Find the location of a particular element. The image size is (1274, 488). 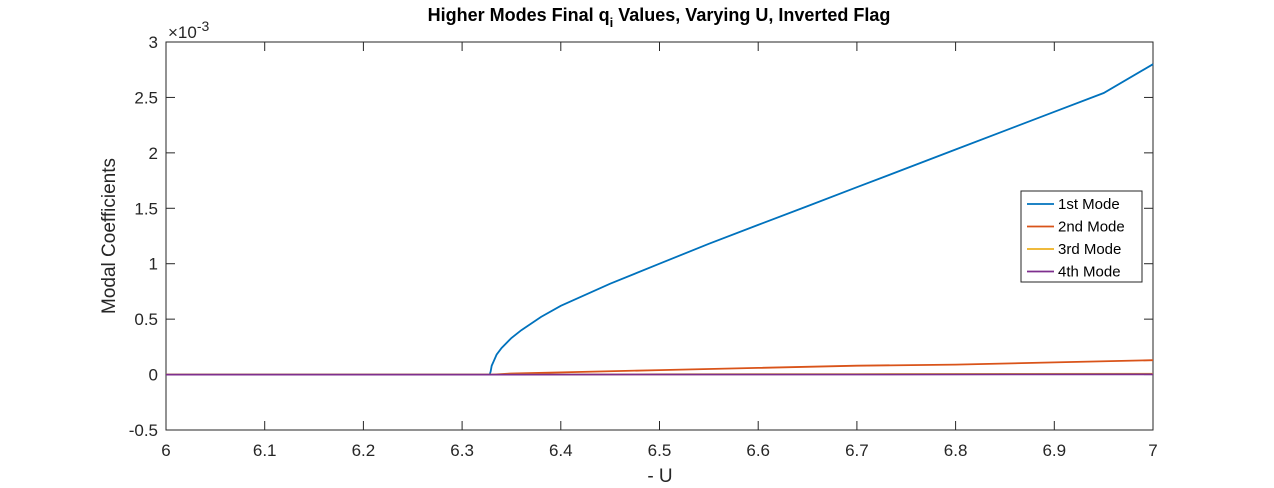

y-tick-label: 1 is located at coordinates (153, 264).